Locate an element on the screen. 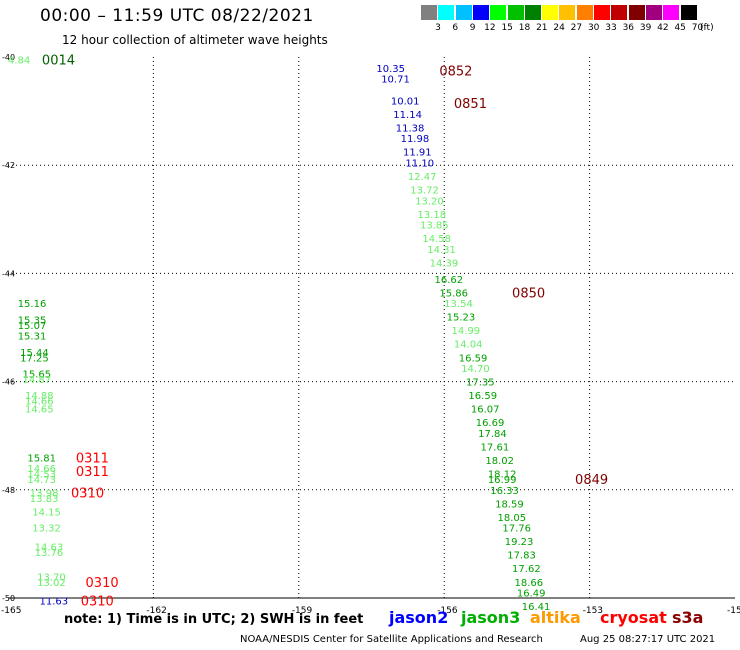 Image resolution: width=740 pixels, height=650 pixels. y-tick-label: -40 is located at coordinates (8, 57).